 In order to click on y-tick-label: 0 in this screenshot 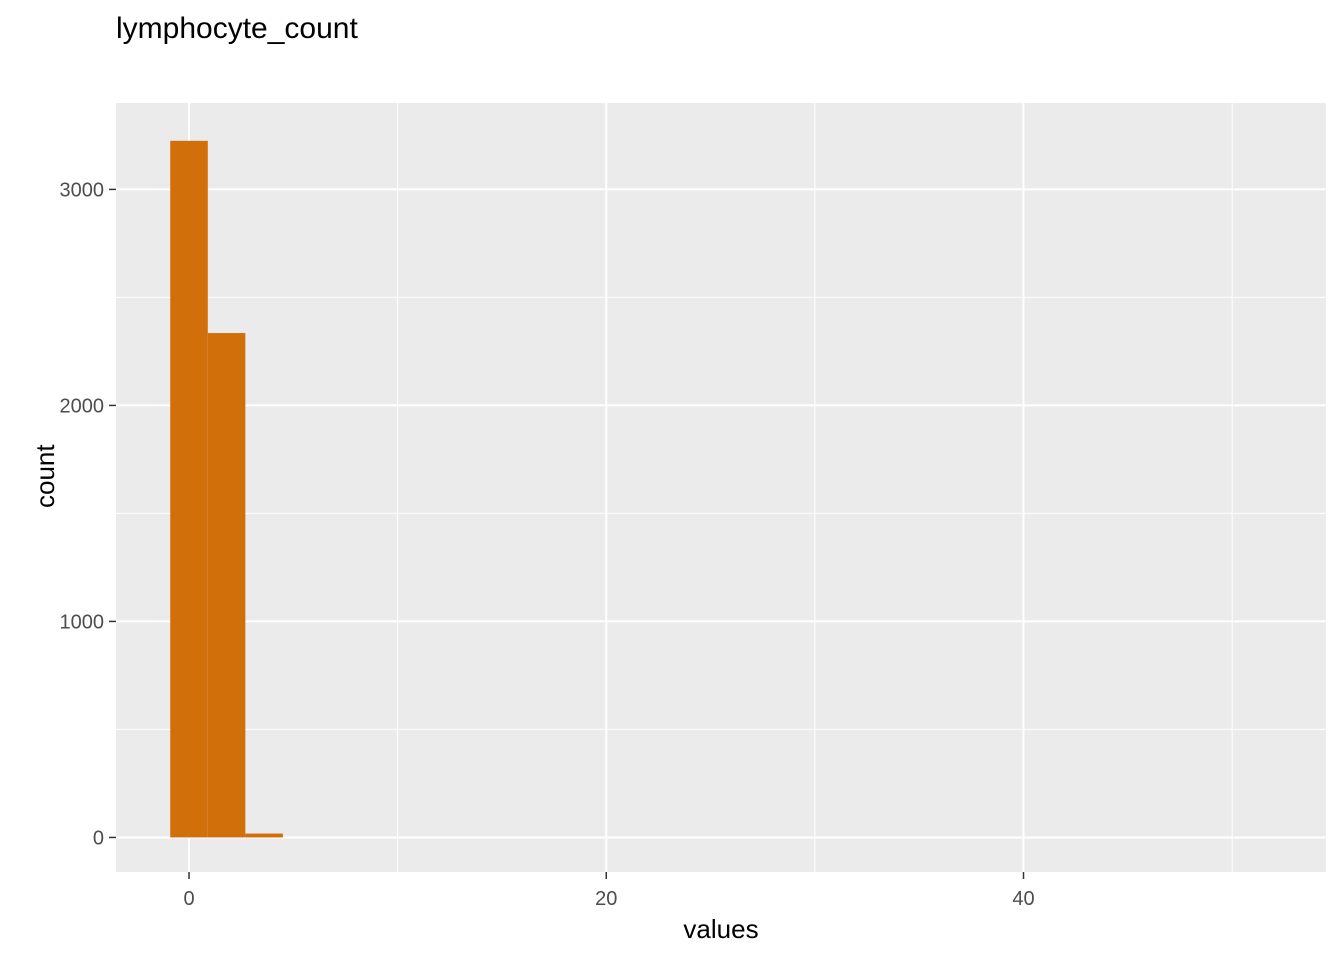, I will do `click(98, 838)`.